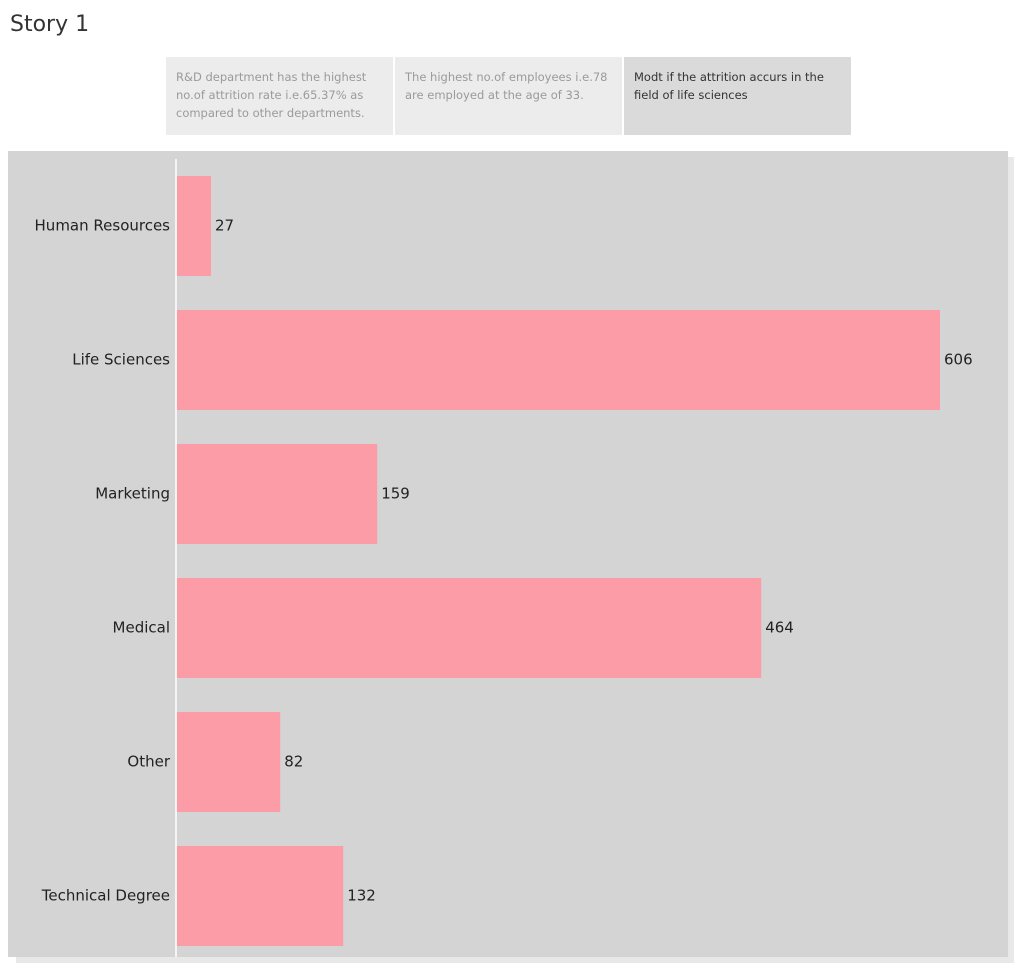 This screenshot has width=1015, height=963. What do you see at coordinates (361, 896) in the screenshot?
I see `value-label: 132` at bounding box center [361, 896].